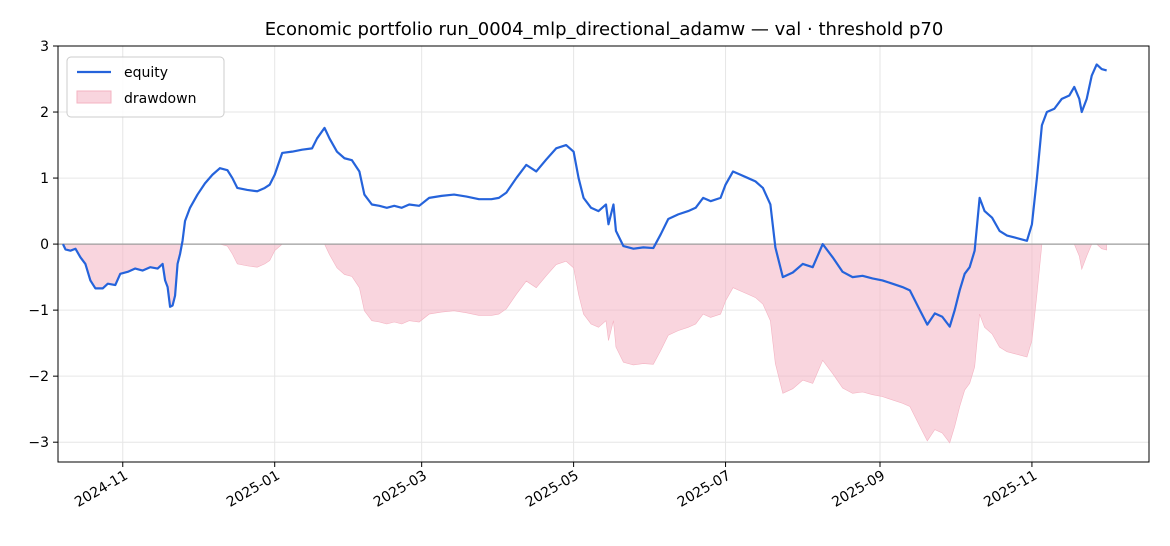 This screenshot has height=546, width=1170. Describe the element at coordinates (38, 377) in the screenshot. I see `y-tick-label: −2` at that location.